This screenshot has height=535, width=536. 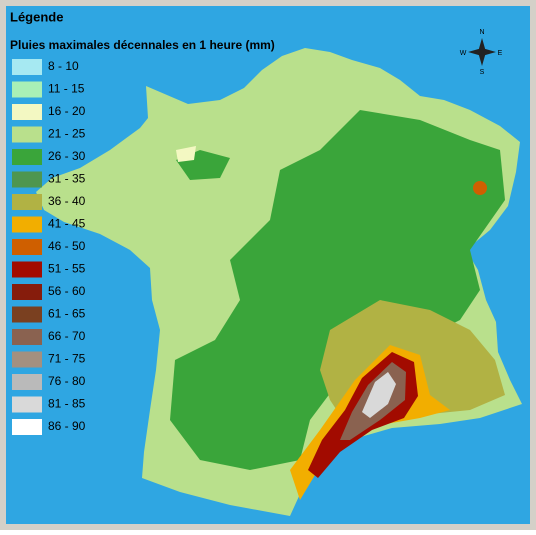 What do you see at coordinates (379, 395) in the screenshot?
I see `peak-zone` at bounding box center [379, 395].